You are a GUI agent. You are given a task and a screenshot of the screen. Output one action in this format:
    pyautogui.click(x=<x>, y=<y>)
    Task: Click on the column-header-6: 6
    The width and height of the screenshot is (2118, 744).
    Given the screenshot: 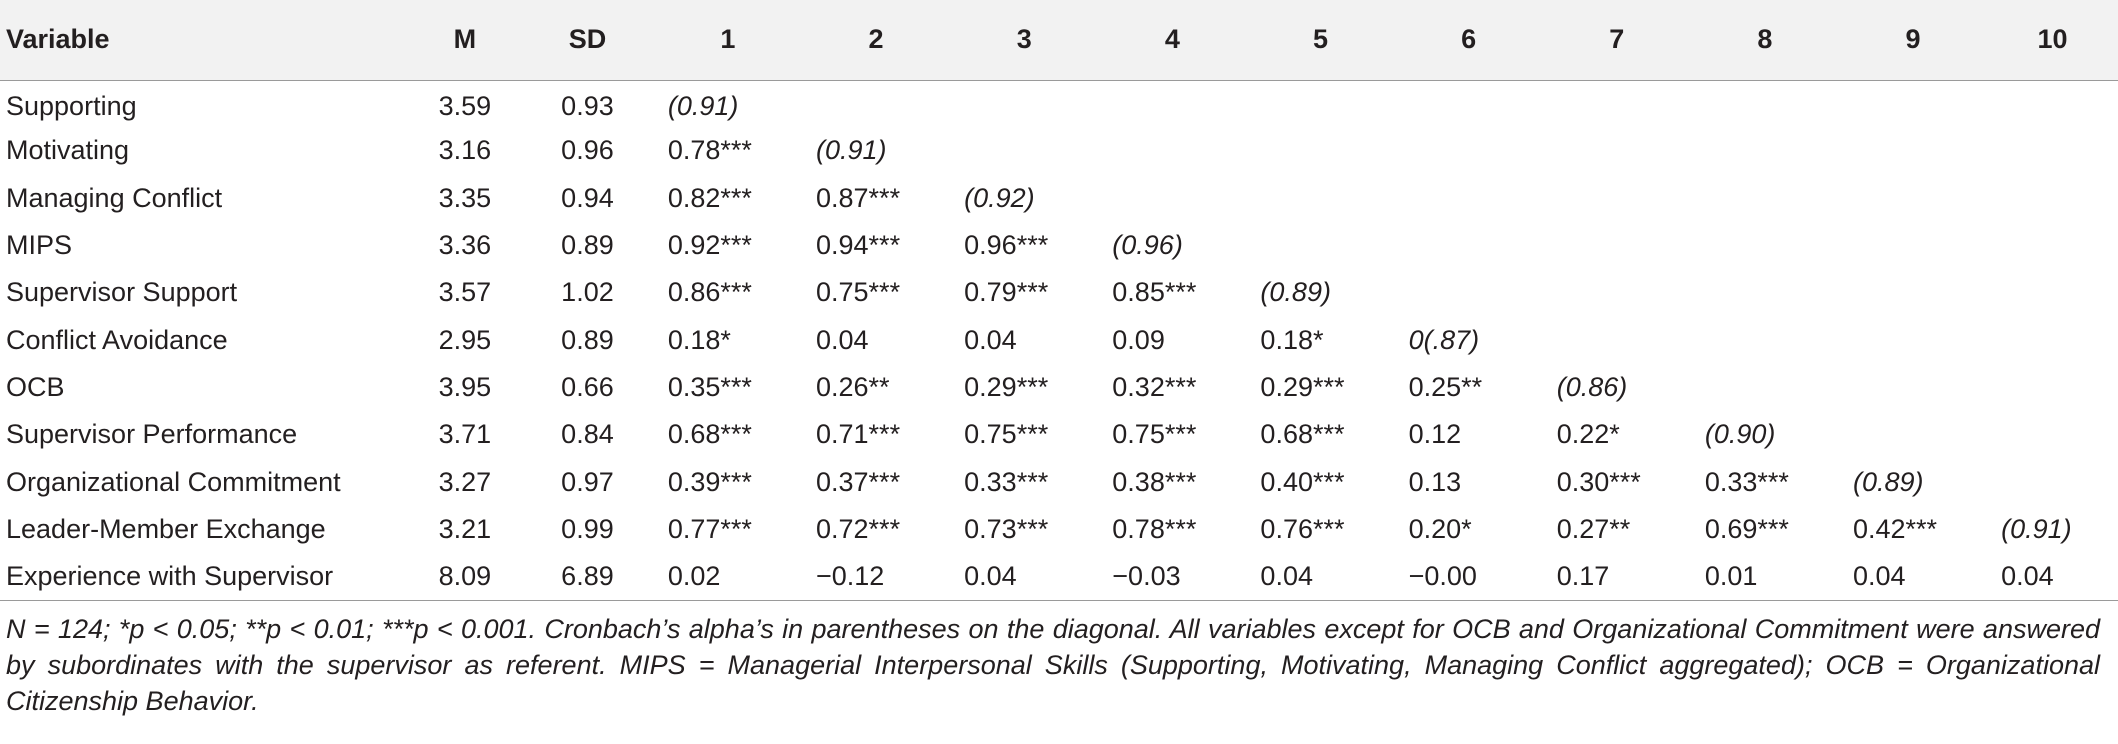 What is the action you would take?
    pyautogui.click(x=1469, y=39)
    